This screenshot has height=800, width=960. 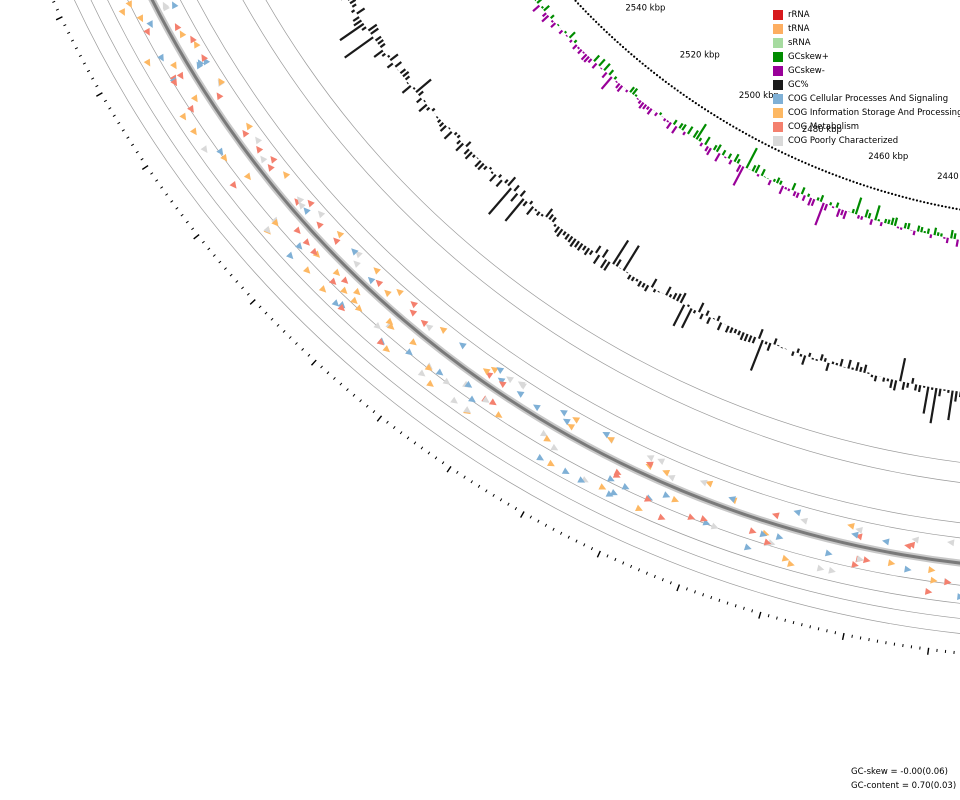 What do you see at coordinates (778, 43) in the screenshot?
I see `legend-swatch` at bounding box center [778, 43].